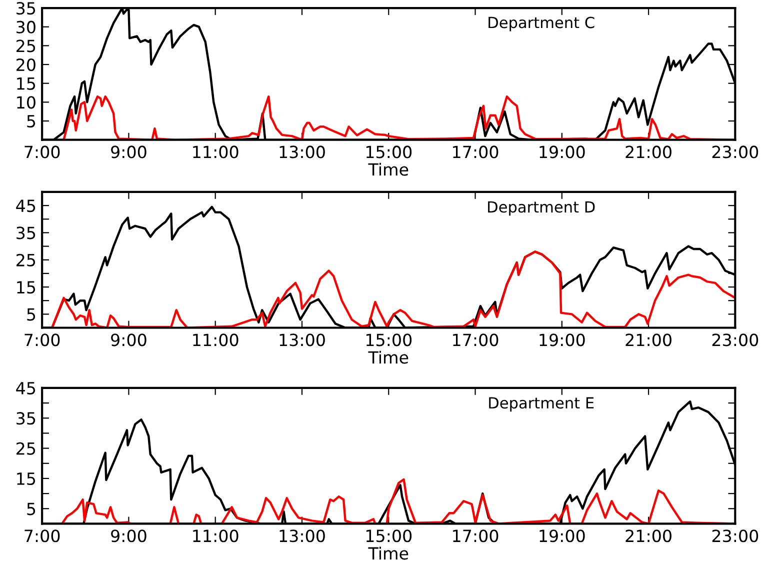 The width and height of the screenshot is (765, 573). Describe the element at coordinates (541, 24) in the screenshot. I see `text: Department C` at that location.